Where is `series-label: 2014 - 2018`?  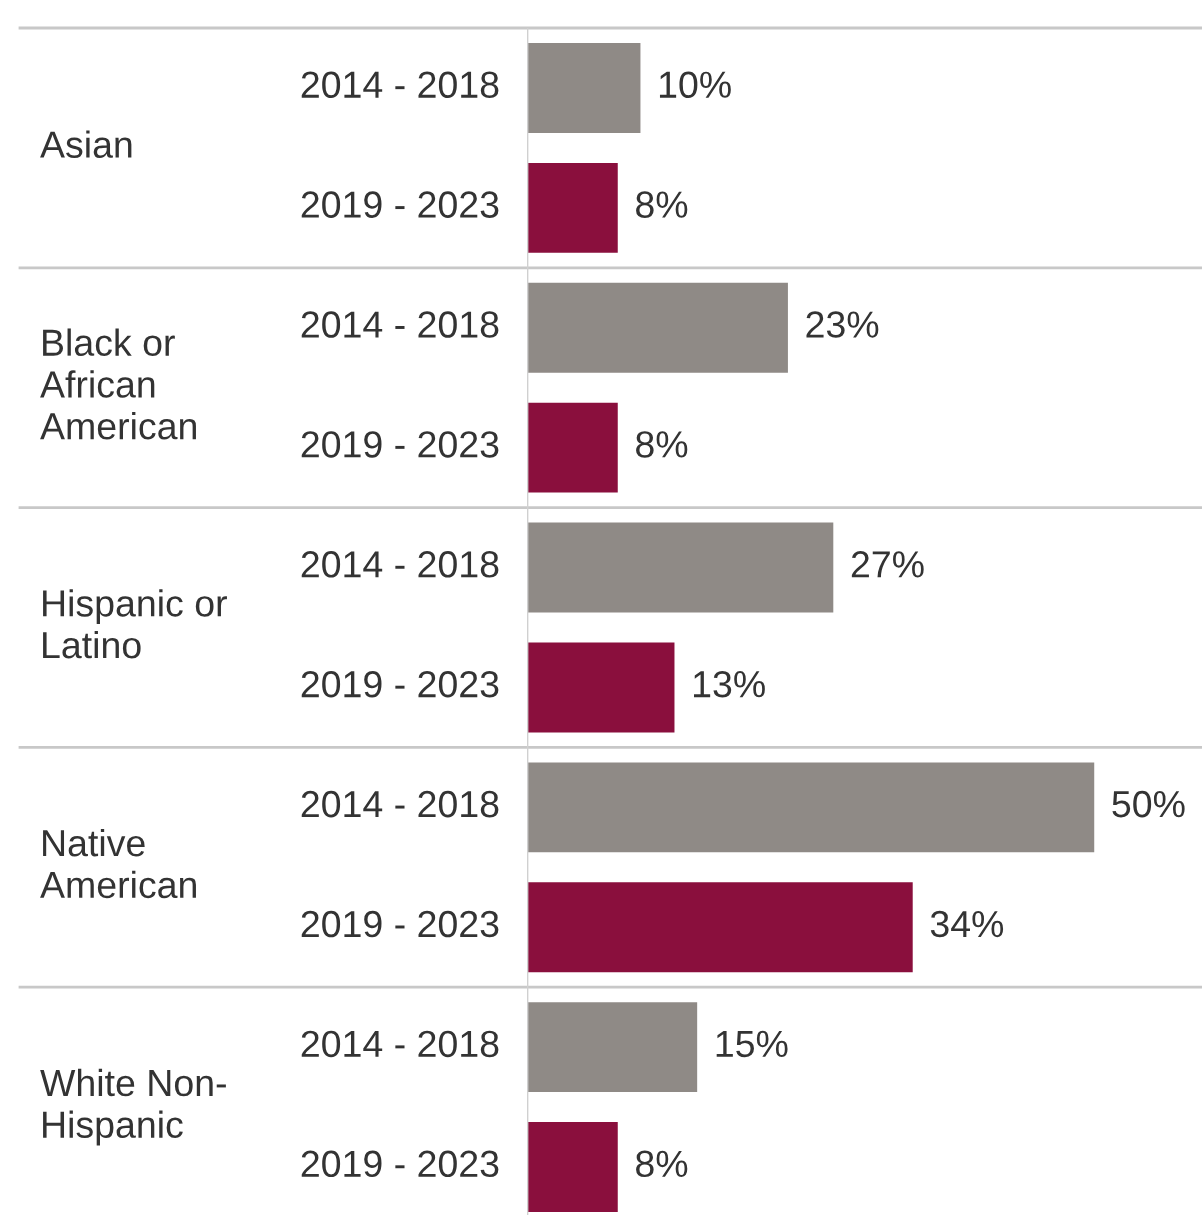 series-label: 2014 - 2018 is located at coordinates (400, 85).